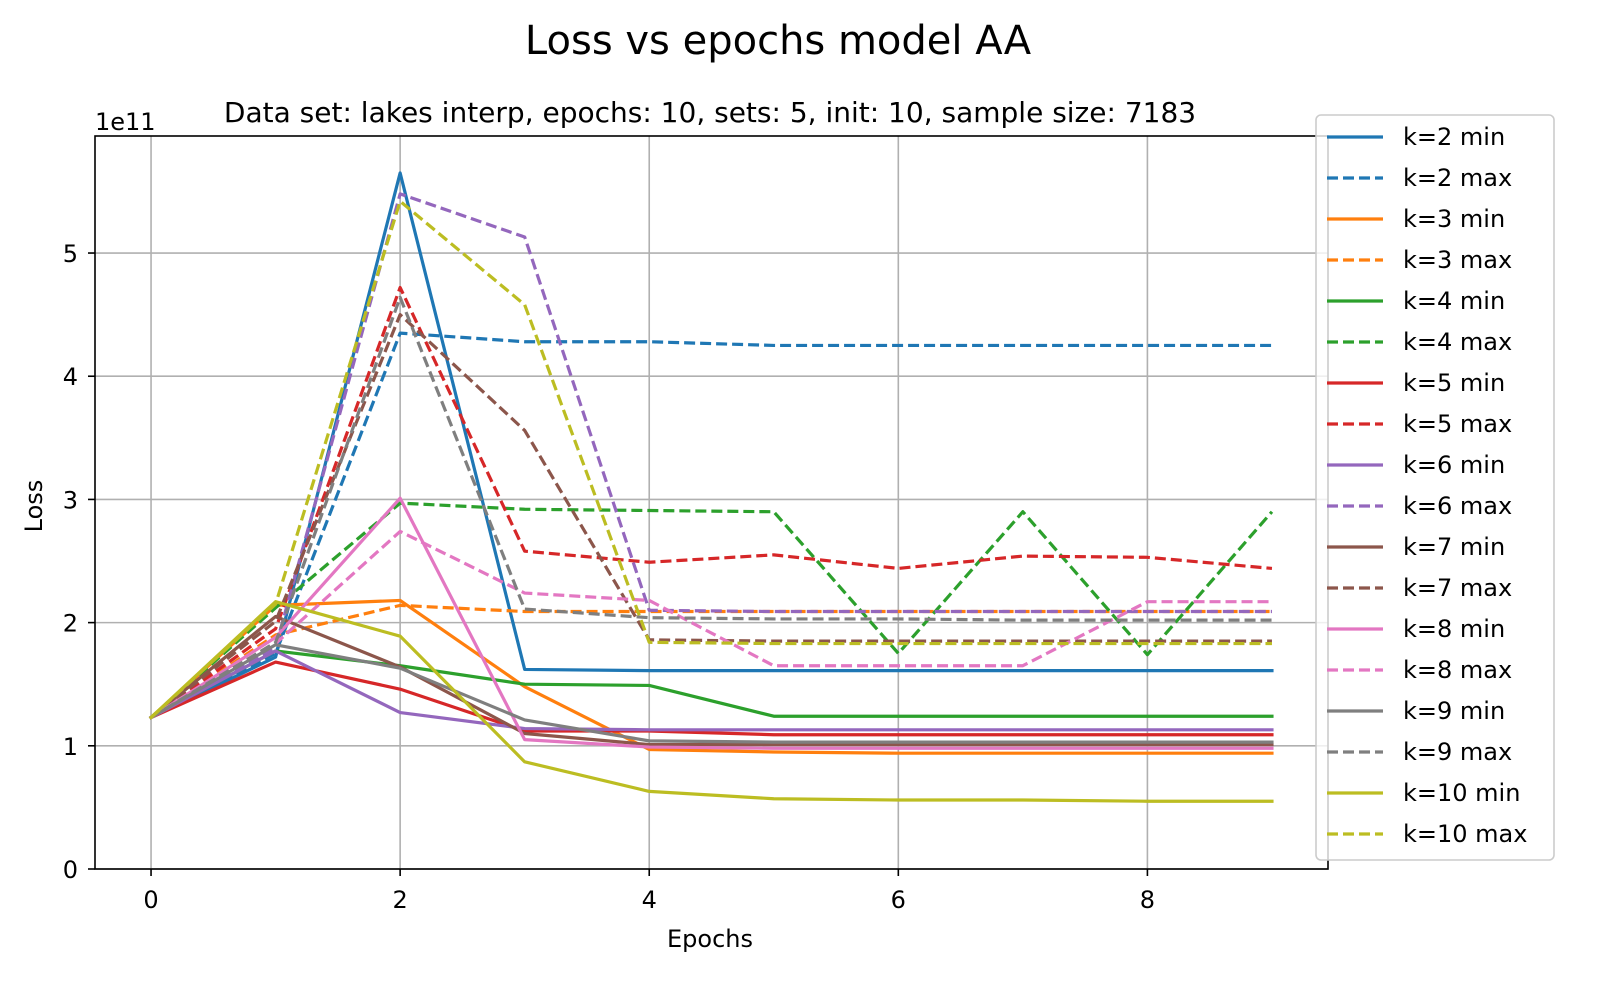 Image resolution: width=1598 pixels, height=992 pixels. Describe the element at coordinates (1457, 506) in the screenshot. I see `legend-label-10: k=6 max` at that location.